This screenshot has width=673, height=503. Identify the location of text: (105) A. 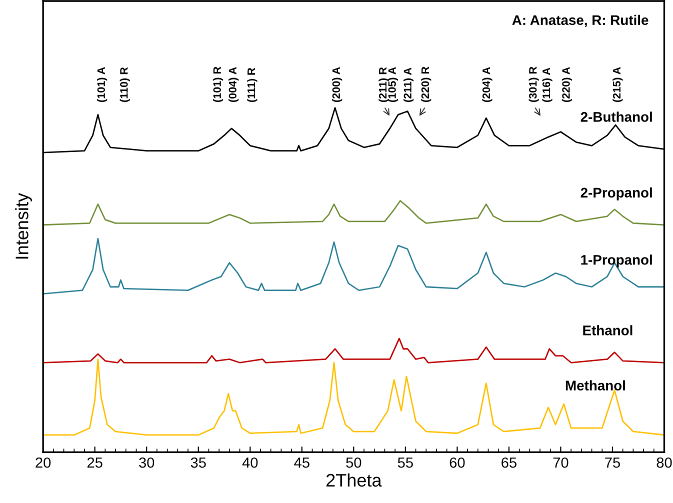
(393, 84).